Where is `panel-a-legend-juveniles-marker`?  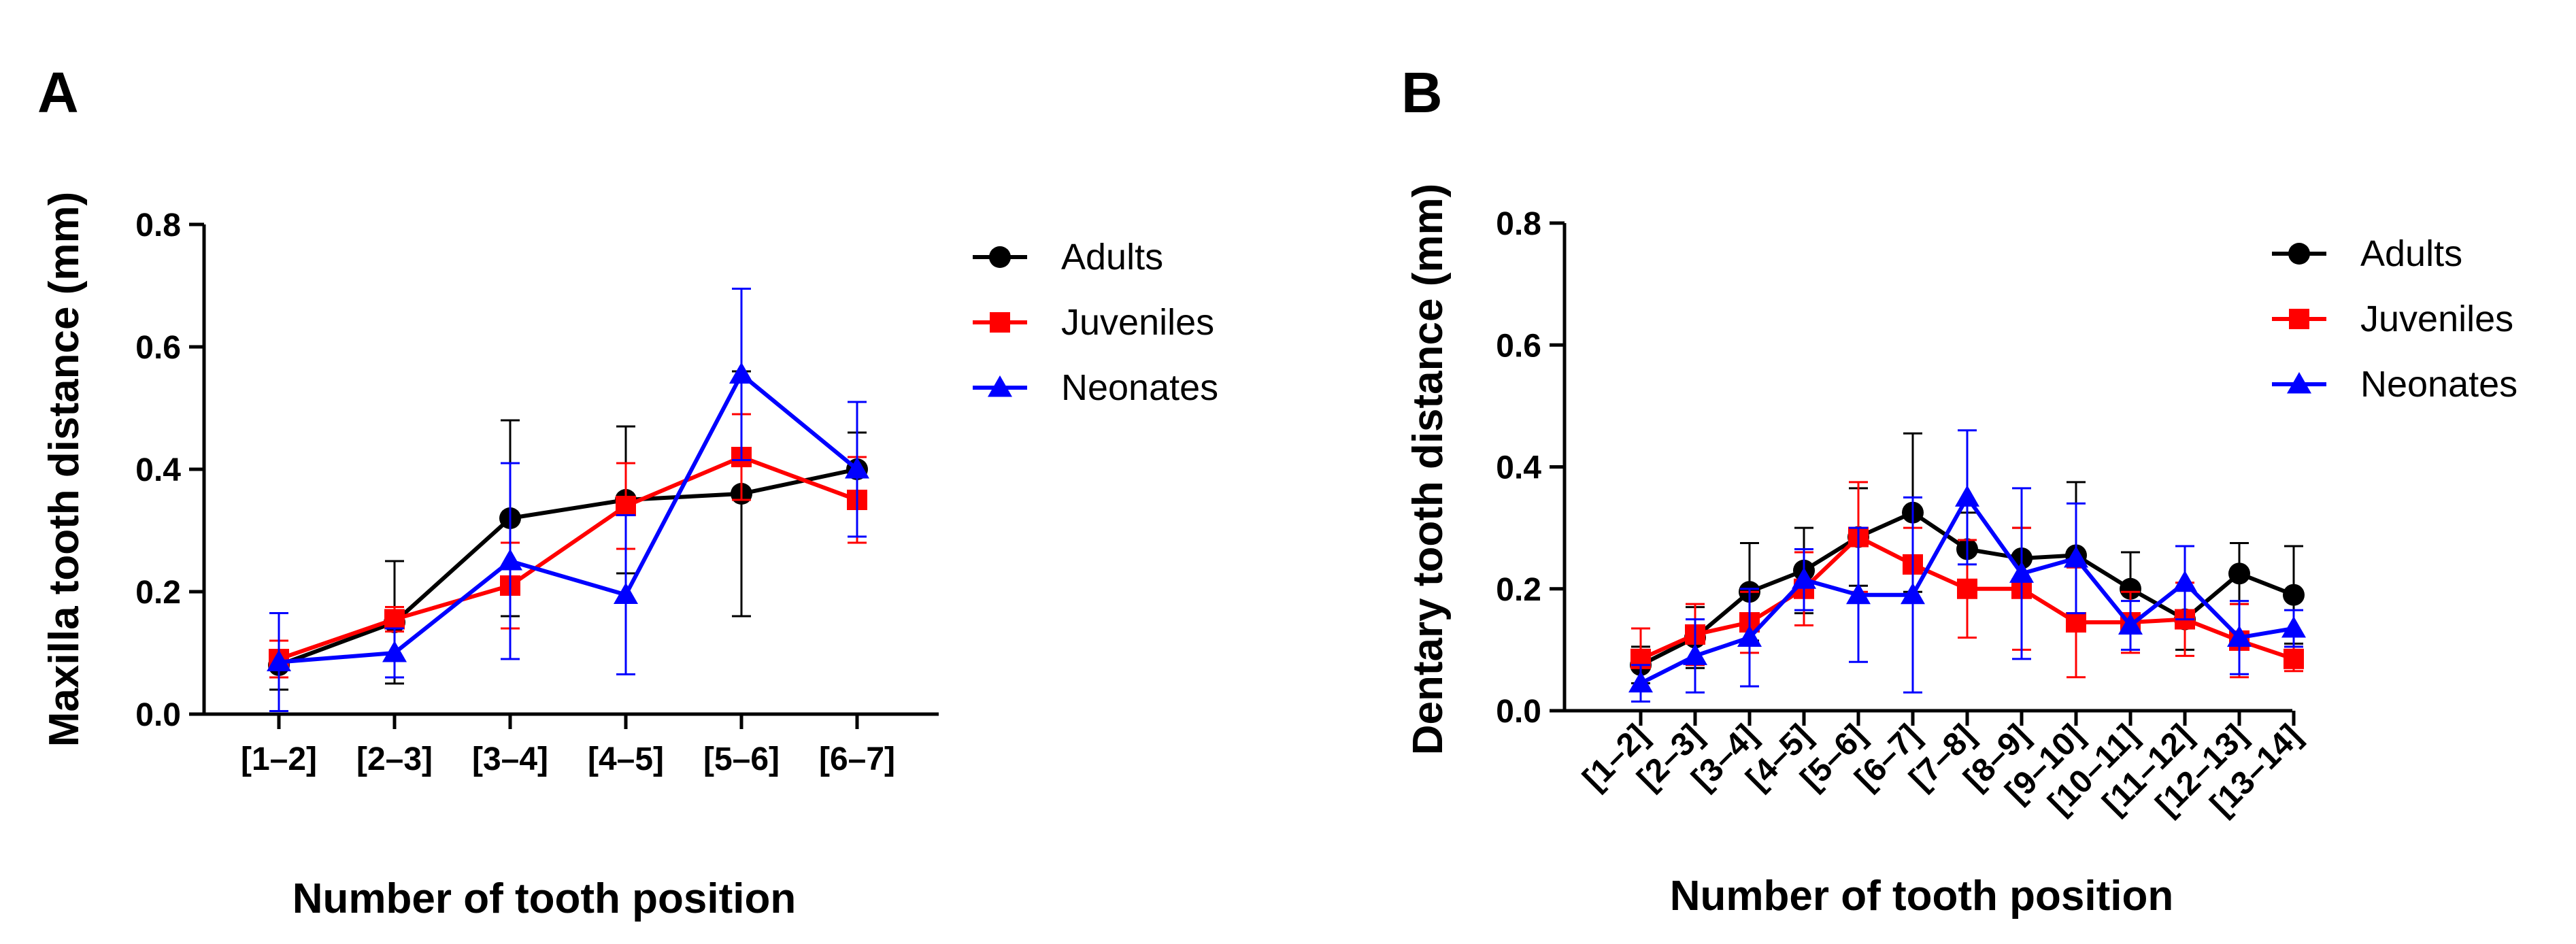
panel-a-legend-juveniles-marker is located at coordinates (1000, 323).